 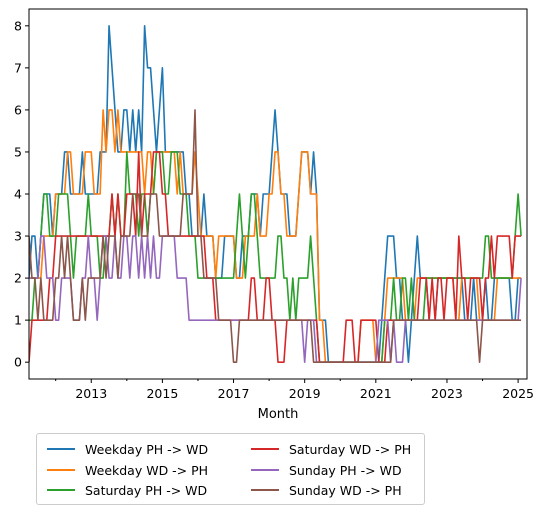 What do you see at coordinates (447, 393) in the screenshot?
I see `x-tick-label: 2023` at bounding box center [447, 393].